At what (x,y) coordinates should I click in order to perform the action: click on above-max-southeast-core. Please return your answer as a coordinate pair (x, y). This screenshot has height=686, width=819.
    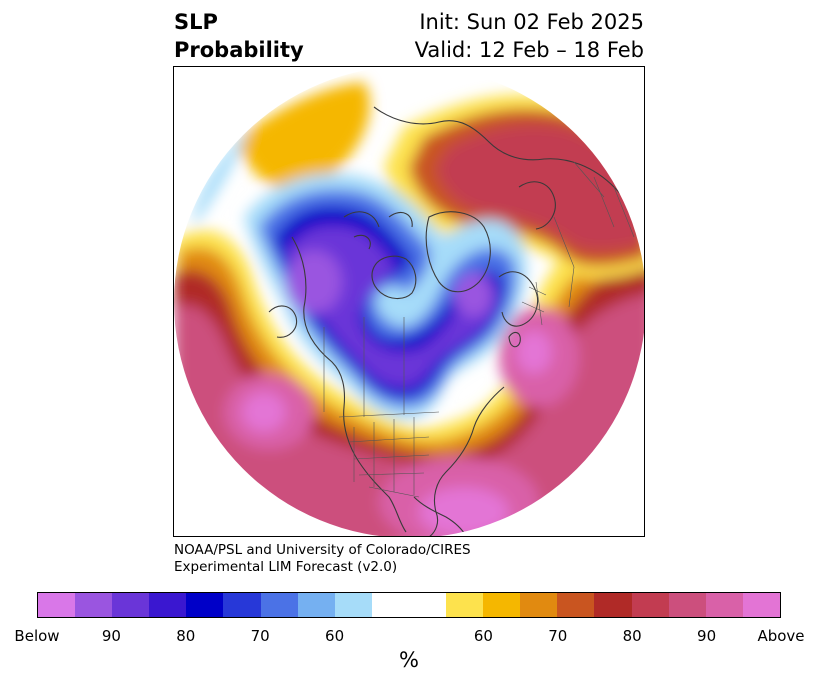
    Looking at the image, I should click on (464, 511).